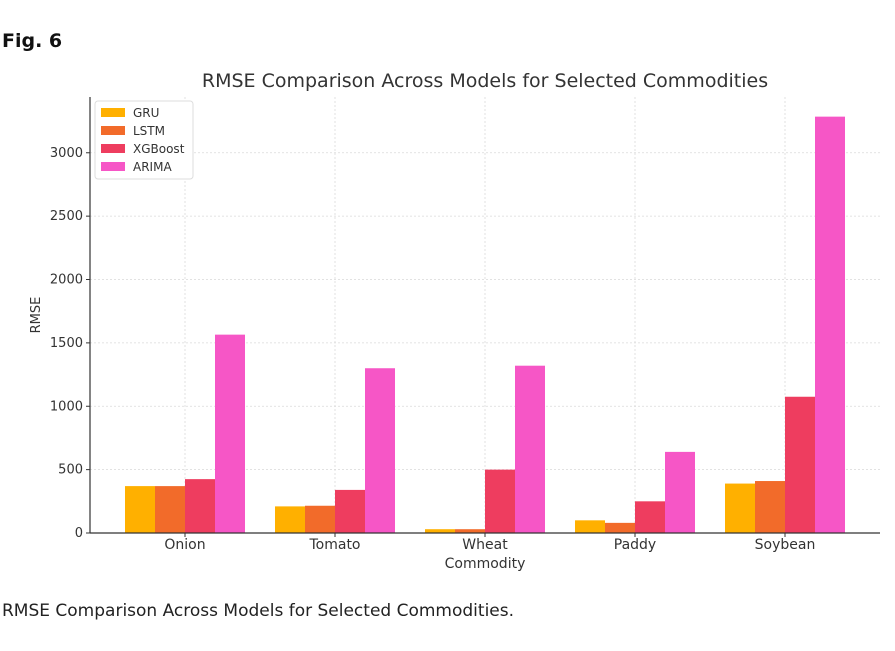 The height and width of the screenshot is (651, 895). Describe the element at coordinates (635, 545) in the screenshot. I see `x-tick-label: Paddy` at that location.